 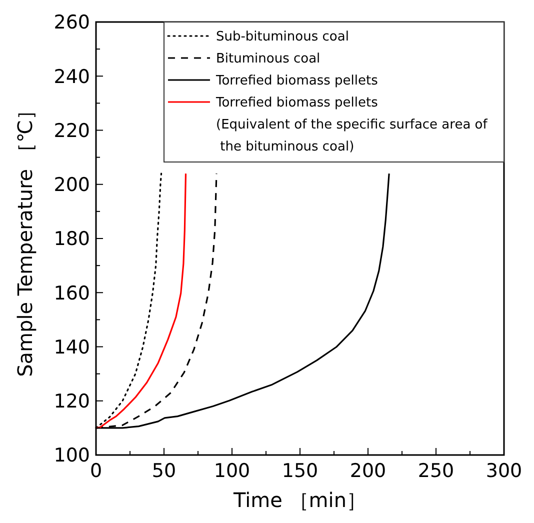 I want to click on legend-label: Torrefied biomass pellets, so click(x=296, y=81).